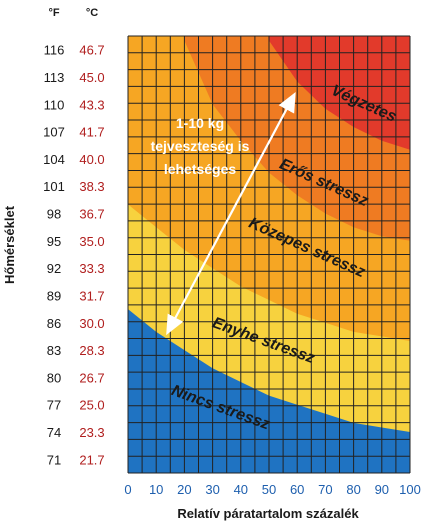 This screenshot has height=528, width=439. Describe the element at coordinates (54, 186) in the screenshot. I see `y-tick-fahrenheit: 101` at that location.